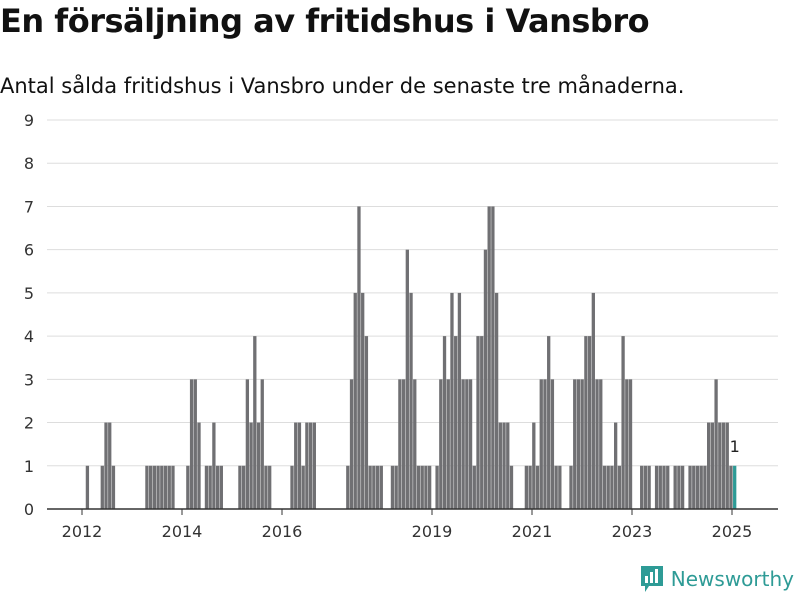 The image size is (800, 600). I want to click on x-tick-label: 2012, so click(82, 531).